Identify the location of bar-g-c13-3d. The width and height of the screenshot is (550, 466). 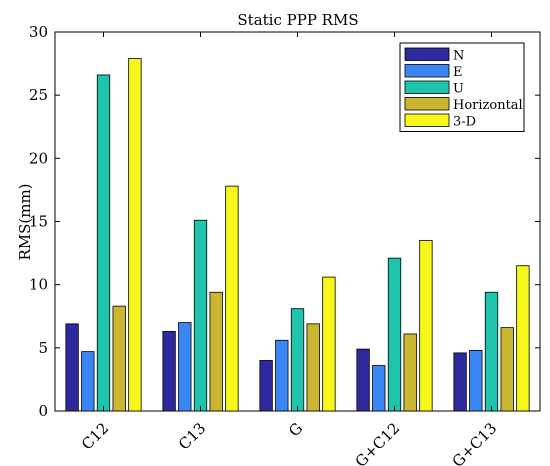
(523, 338).